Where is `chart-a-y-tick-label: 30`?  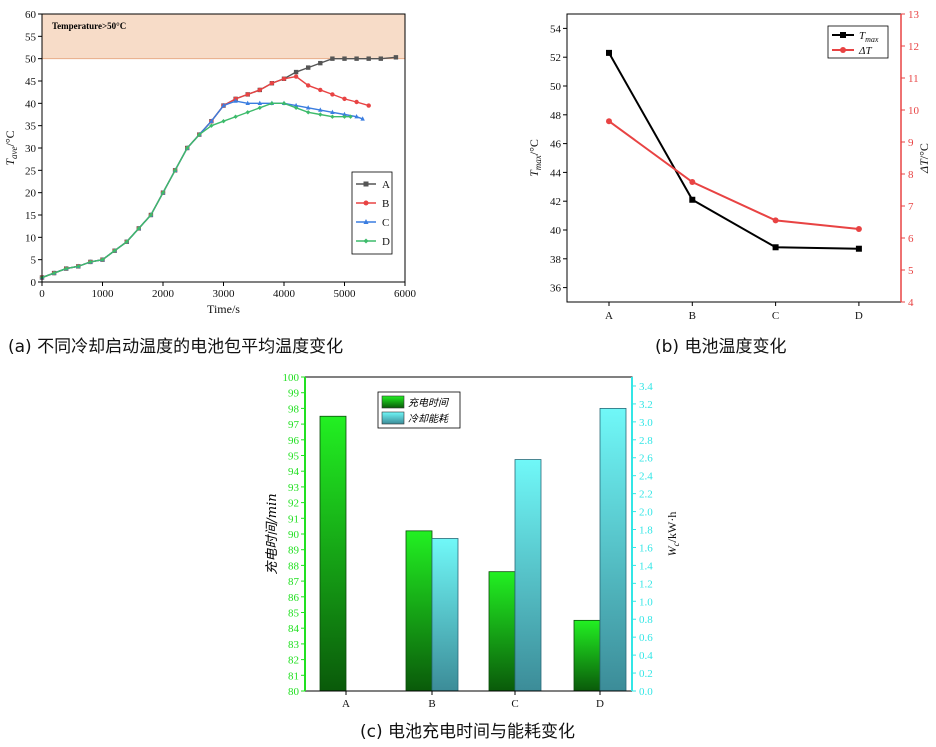 chart-a-y-tick-label: 30 is located at coordinates (31, 149).